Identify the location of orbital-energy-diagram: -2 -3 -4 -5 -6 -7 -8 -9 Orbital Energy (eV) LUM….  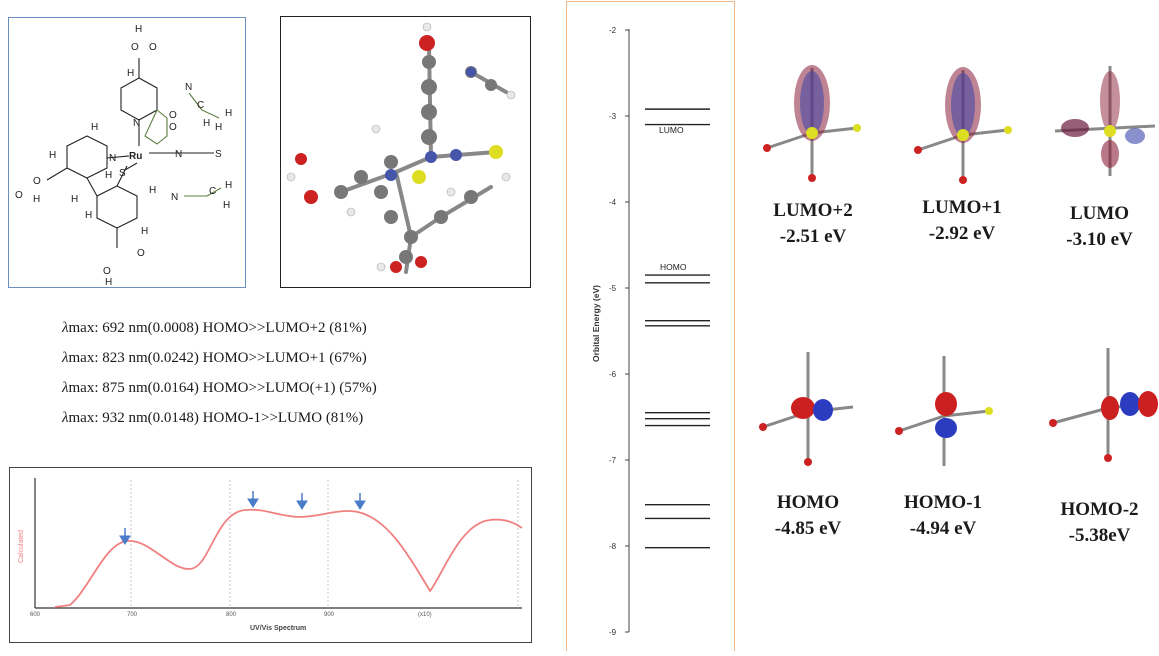
(650, 326).